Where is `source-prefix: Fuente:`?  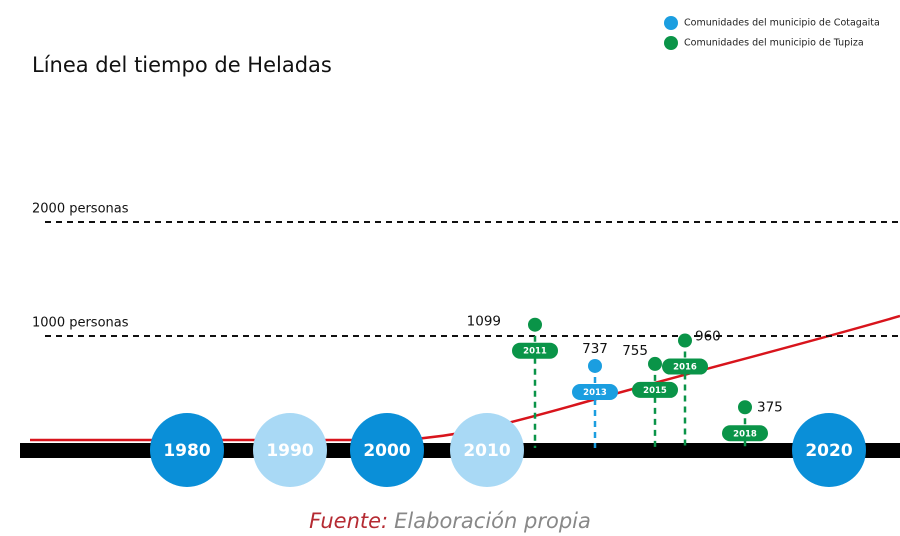
source-prefix: Fuente: is located at coordinates (348, 521).